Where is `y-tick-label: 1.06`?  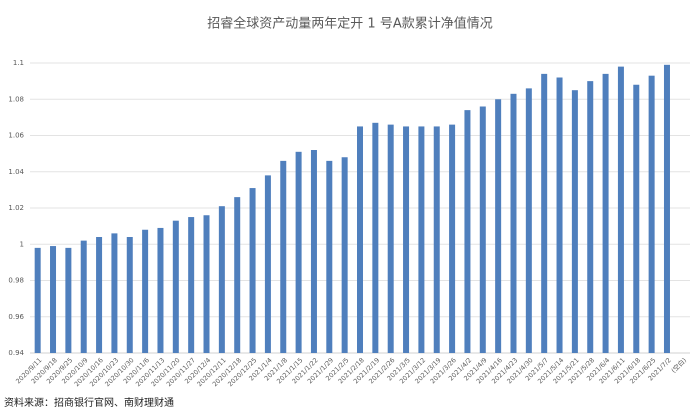
y-tick-label: 1.06 is located at coordinates (16, 136).